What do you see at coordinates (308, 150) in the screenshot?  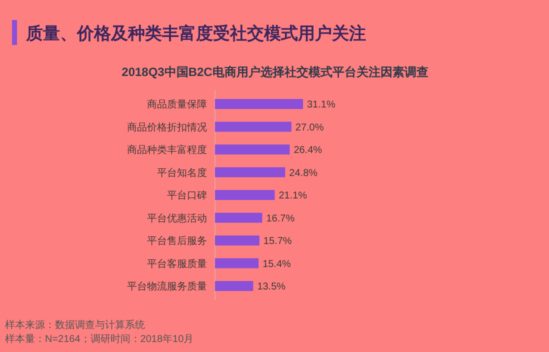 I see `data-label: 26.4%` at bounding box center [308, 150].